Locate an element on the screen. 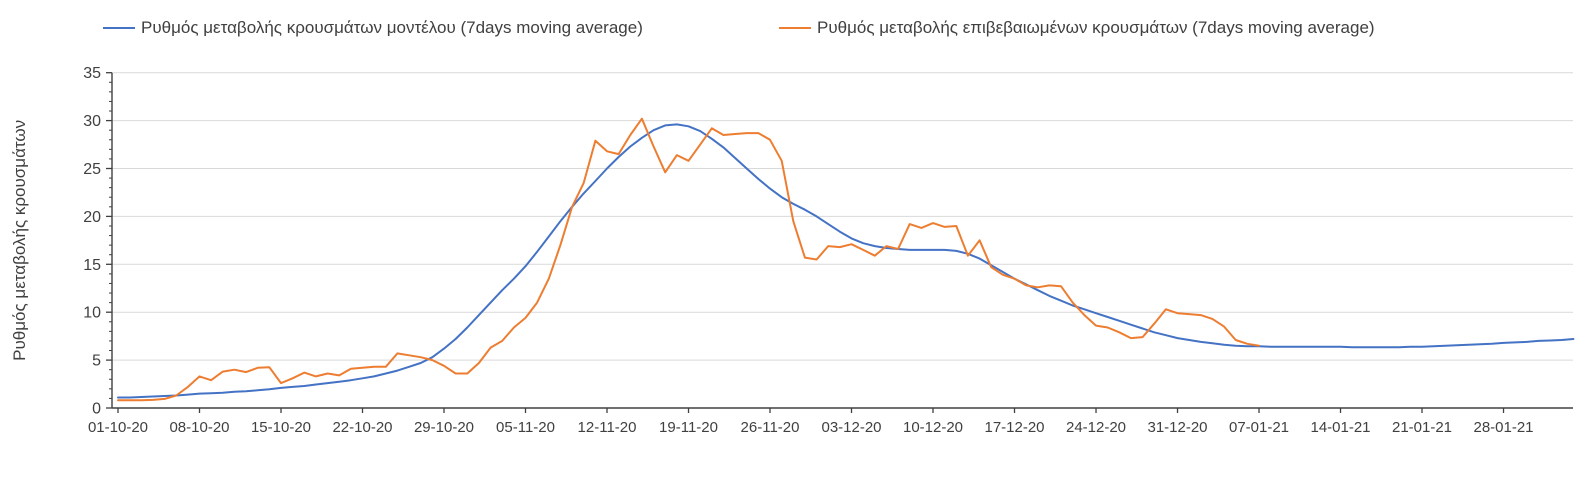 The height and width of the screenshot is (491, 1580). y-tick-label: 20 is located at coordinates (92, 217).